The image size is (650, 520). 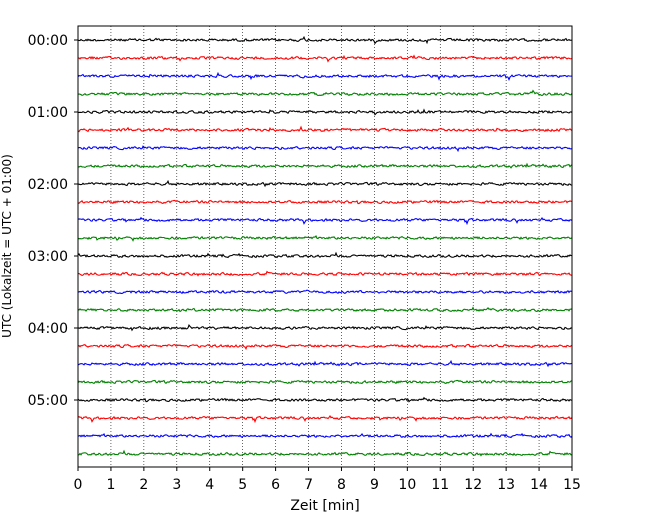 What do you see at coordinates (440, 485) in the screenshot?
I see `x-tick-label: 11` at bounding box center [440, 485].